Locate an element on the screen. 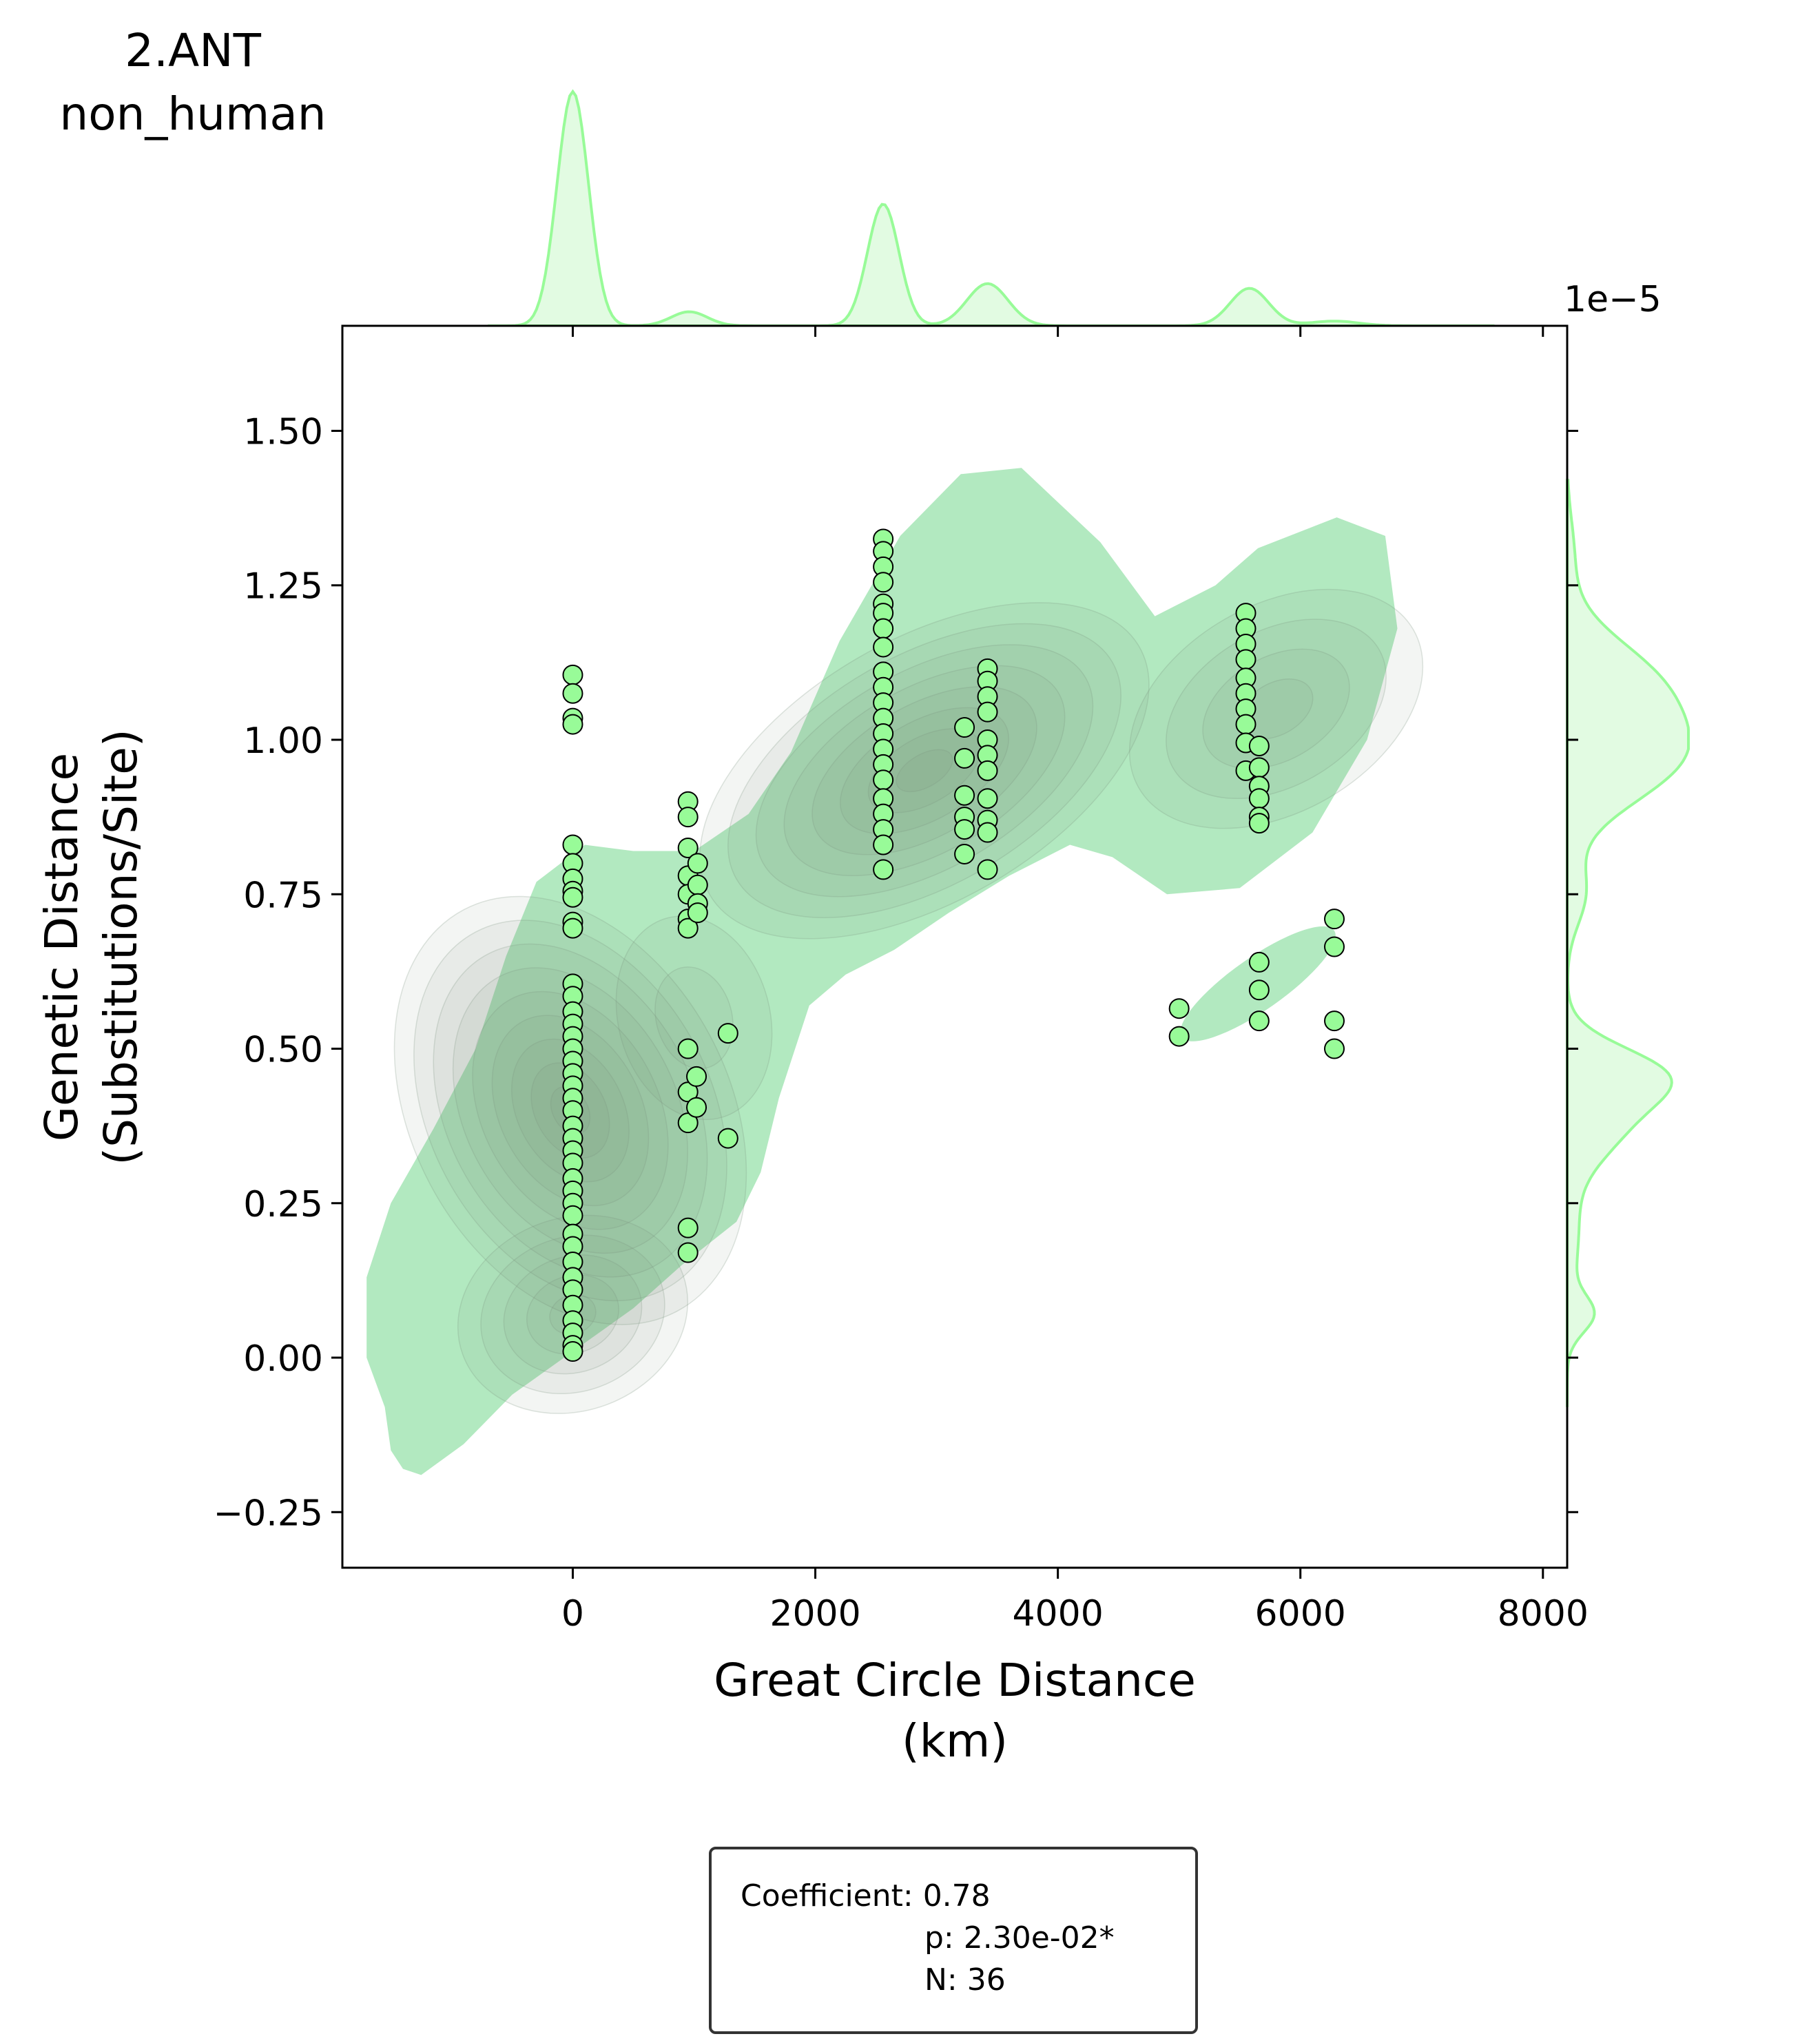  stats-n: N: 36 is located at coordinates (965, 1980).